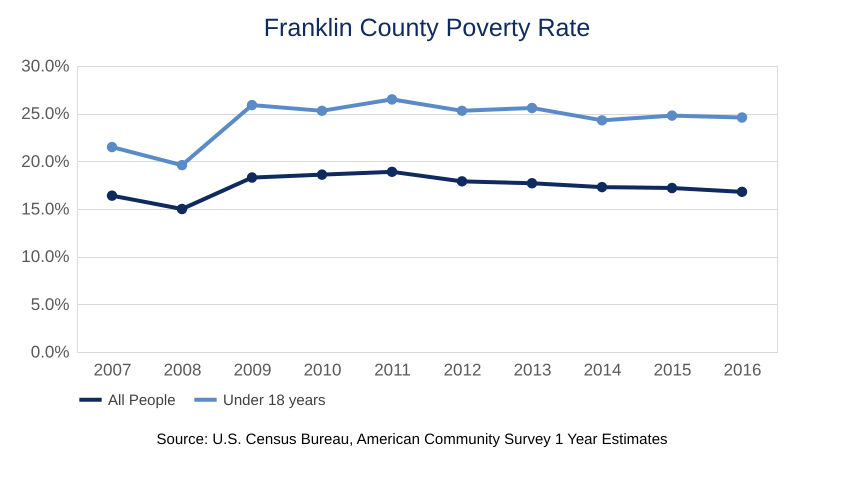 Image resolution: width=854 pixels, height=502 pixels. Describe the element at coordinates (323, 370) in the screenshot. I see `x-tick-label: 2010` at that location.